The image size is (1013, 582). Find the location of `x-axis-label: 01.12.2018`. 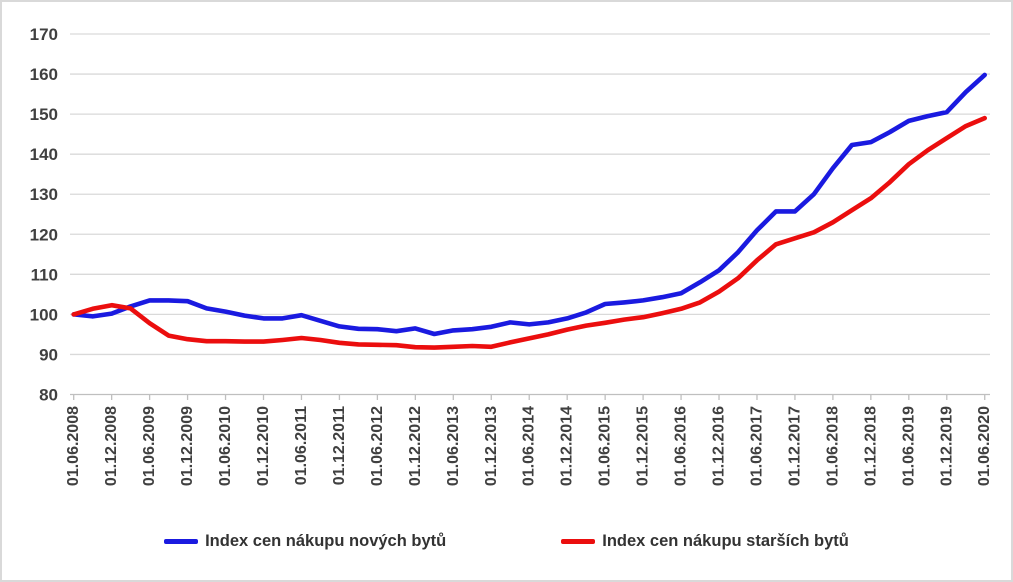

x-axis-label: 01.12.2018 is located at coordinates (870, 446).